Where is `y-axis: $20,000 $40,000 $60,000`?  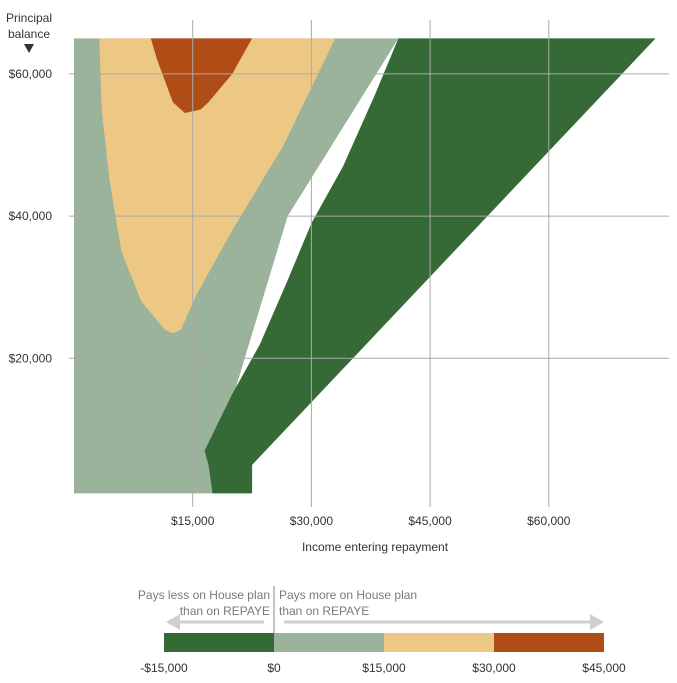 y-axis: $20,000 $40,000 $60,000 is located at coordinates (31, 216).